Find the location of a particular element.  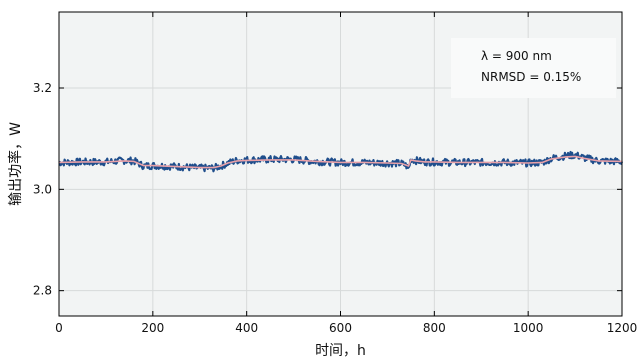

y-tick-labels: 2.8 3.0 3.2 is located at coordinates (42, 189).